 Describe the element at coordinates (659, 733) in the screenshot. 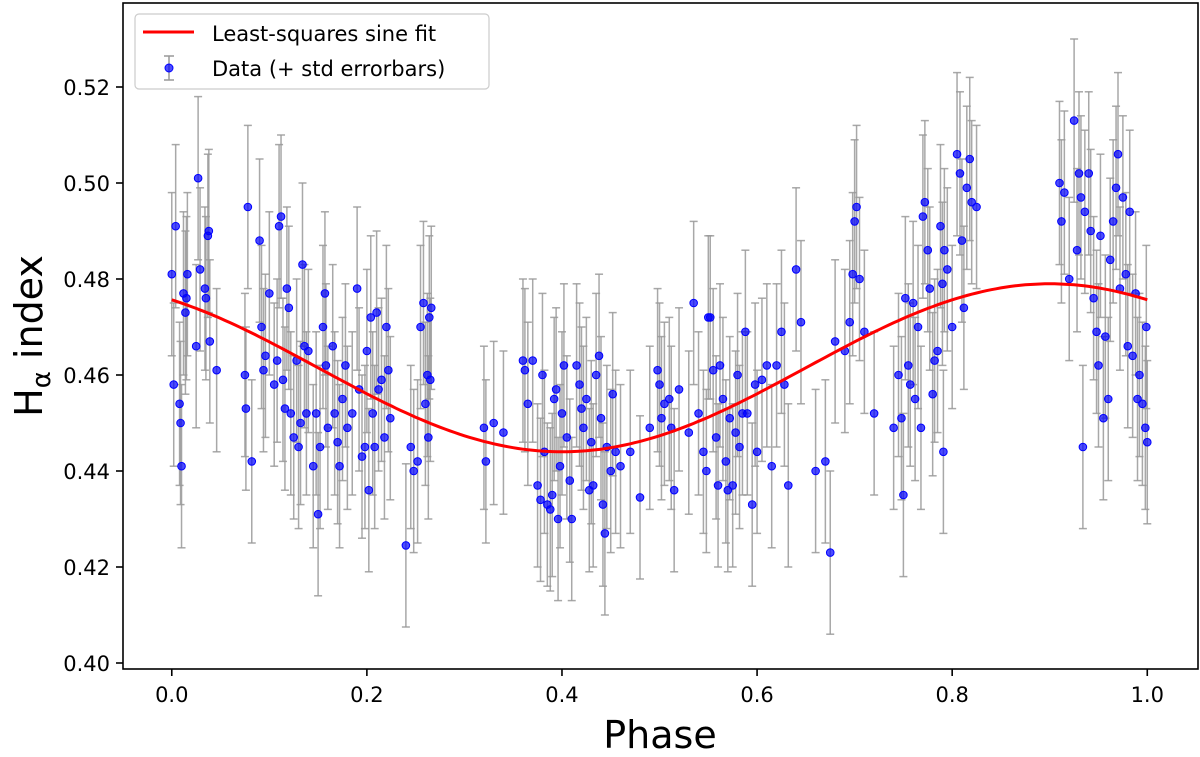

I see `x-axis-label: Phase` at that location.